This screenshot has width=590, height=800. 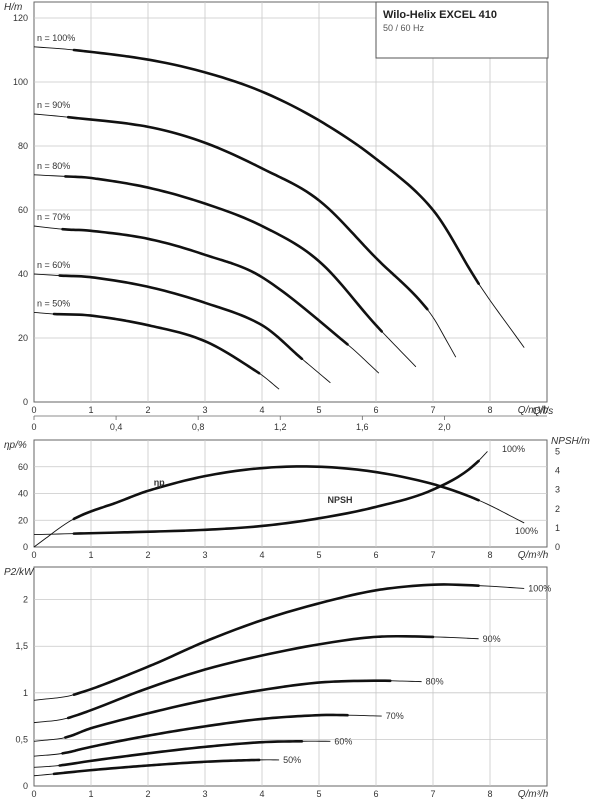 What do you see at coordinates (53, 105) in the screenshot?
I see `series-label: n = 90%` at bounding box center [53, 105].